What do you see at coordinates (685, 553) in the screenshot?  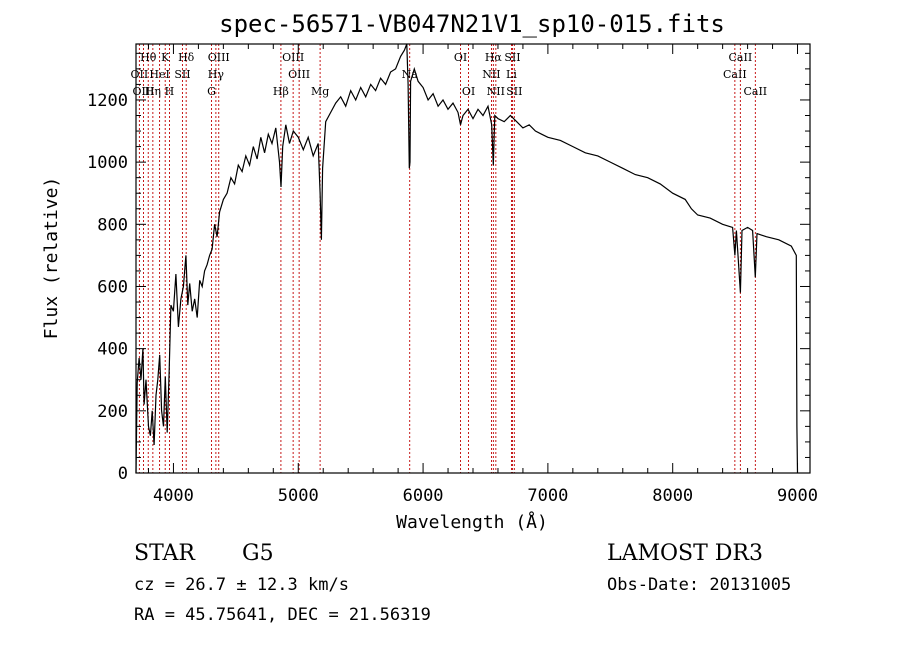 I see `survey-label: LAMOST DR3` at bounding box center [685, 553].